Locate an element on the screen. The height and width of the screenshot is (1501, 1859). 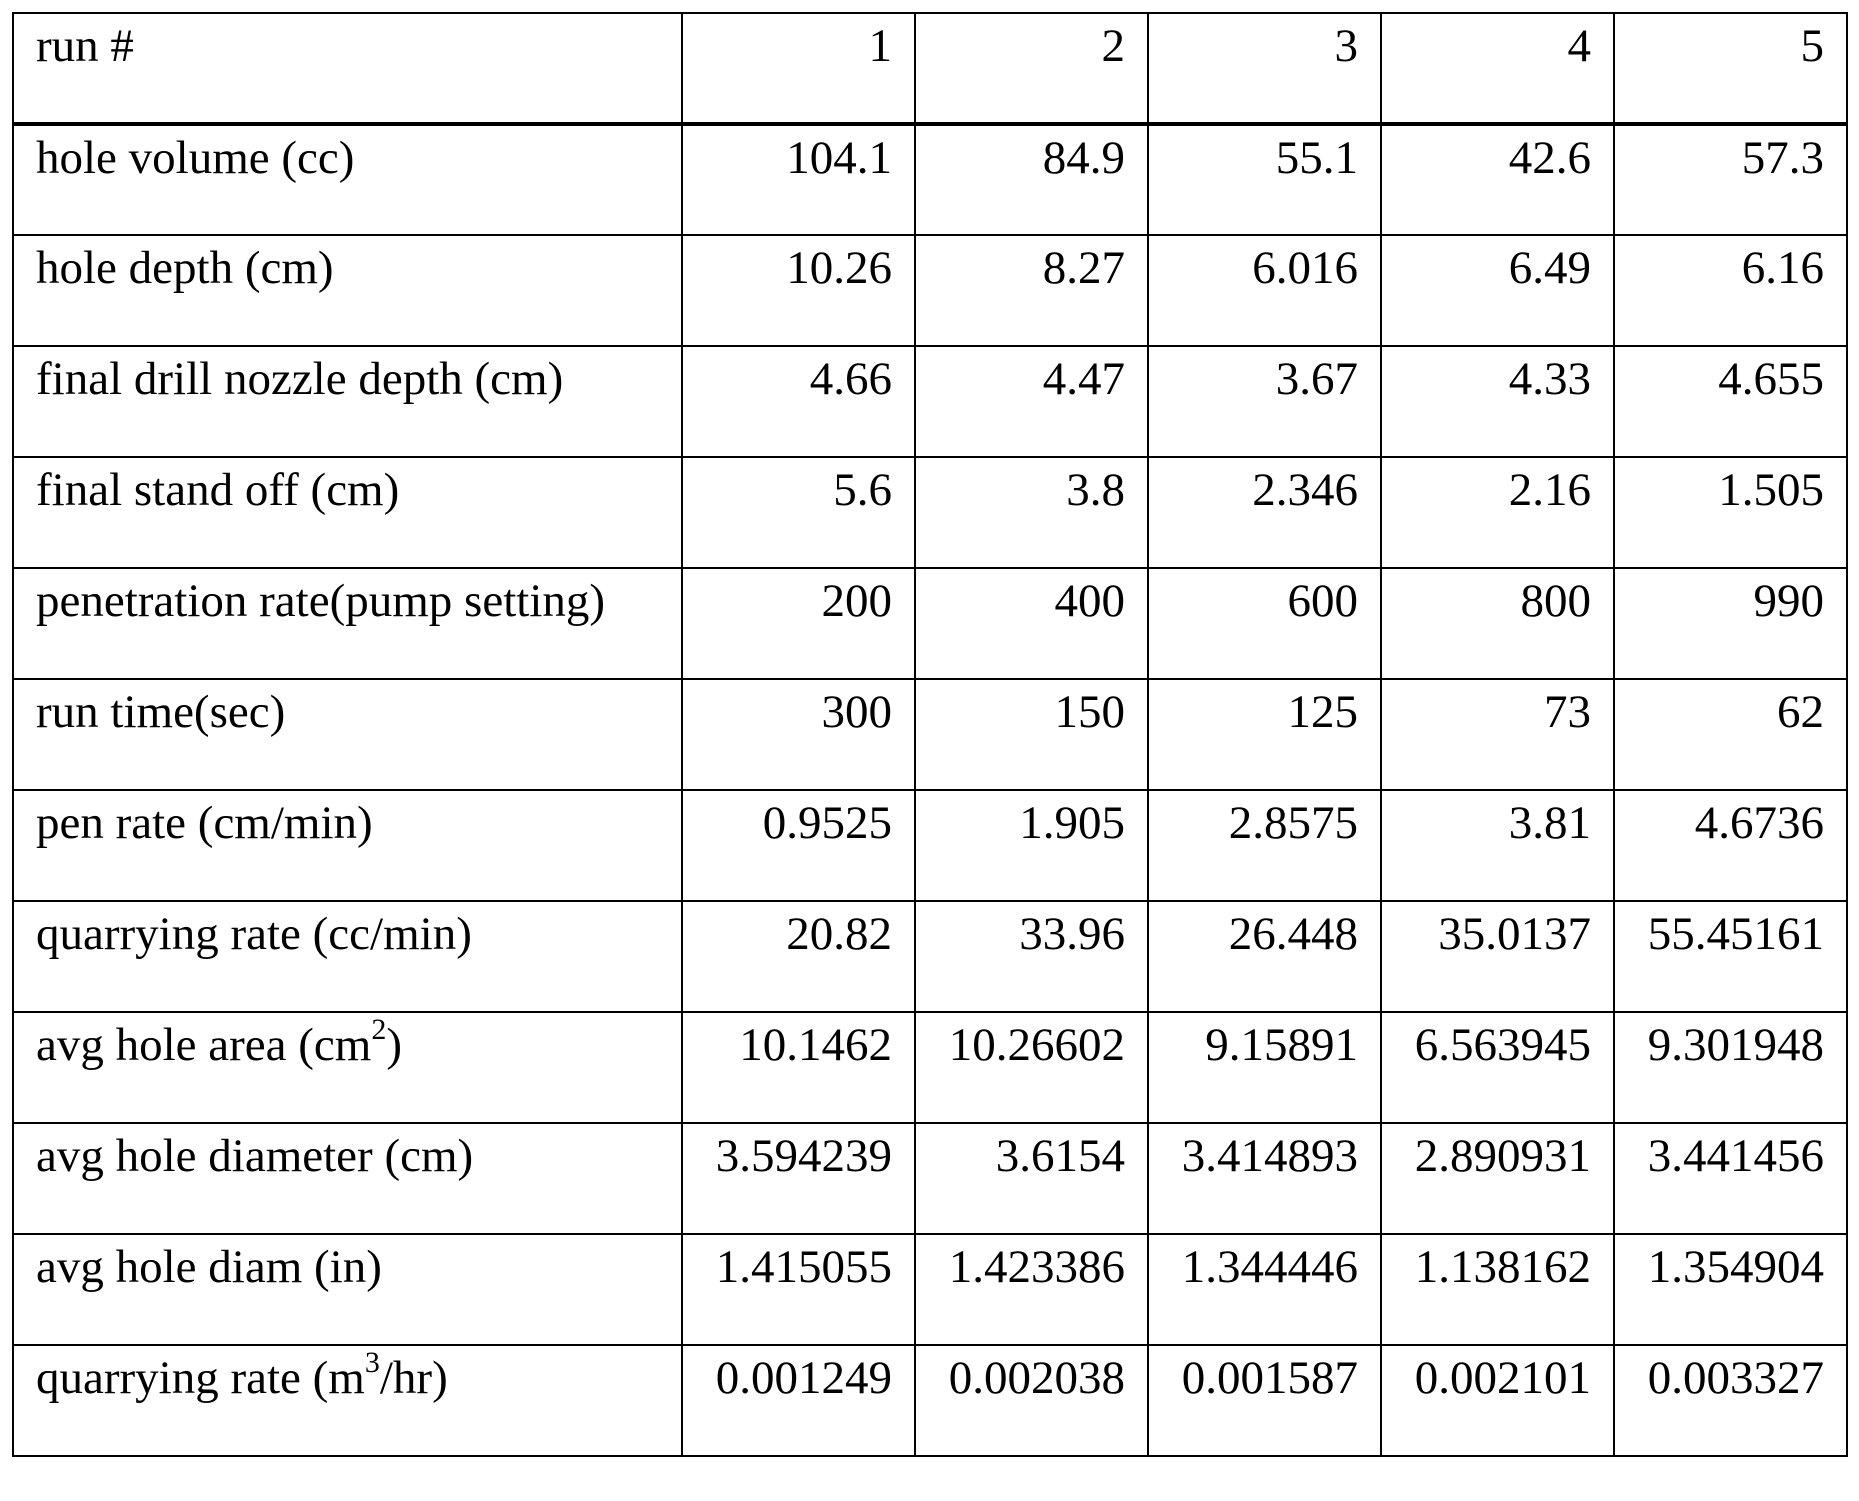
table-cell: 0.002101 is located at coordinates (1497, 1400).